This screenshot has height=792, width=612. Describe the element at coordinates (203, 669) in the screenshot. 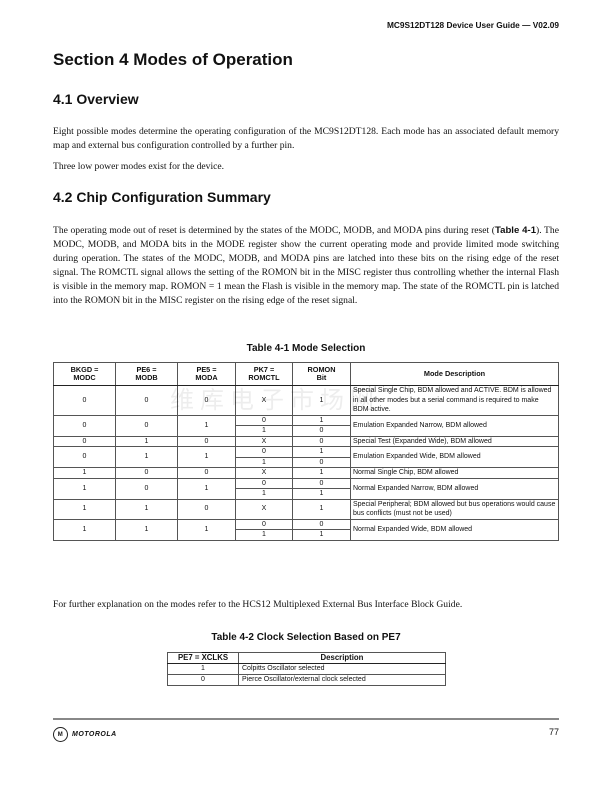

I see `cell-value: 1` at that location.